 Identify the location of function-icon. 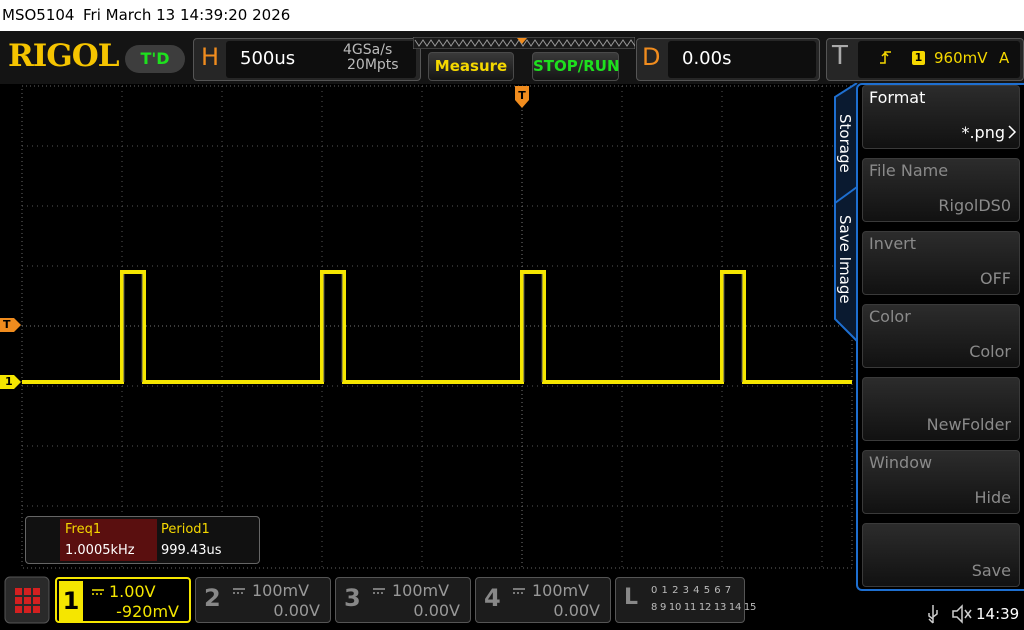
(27, 600).